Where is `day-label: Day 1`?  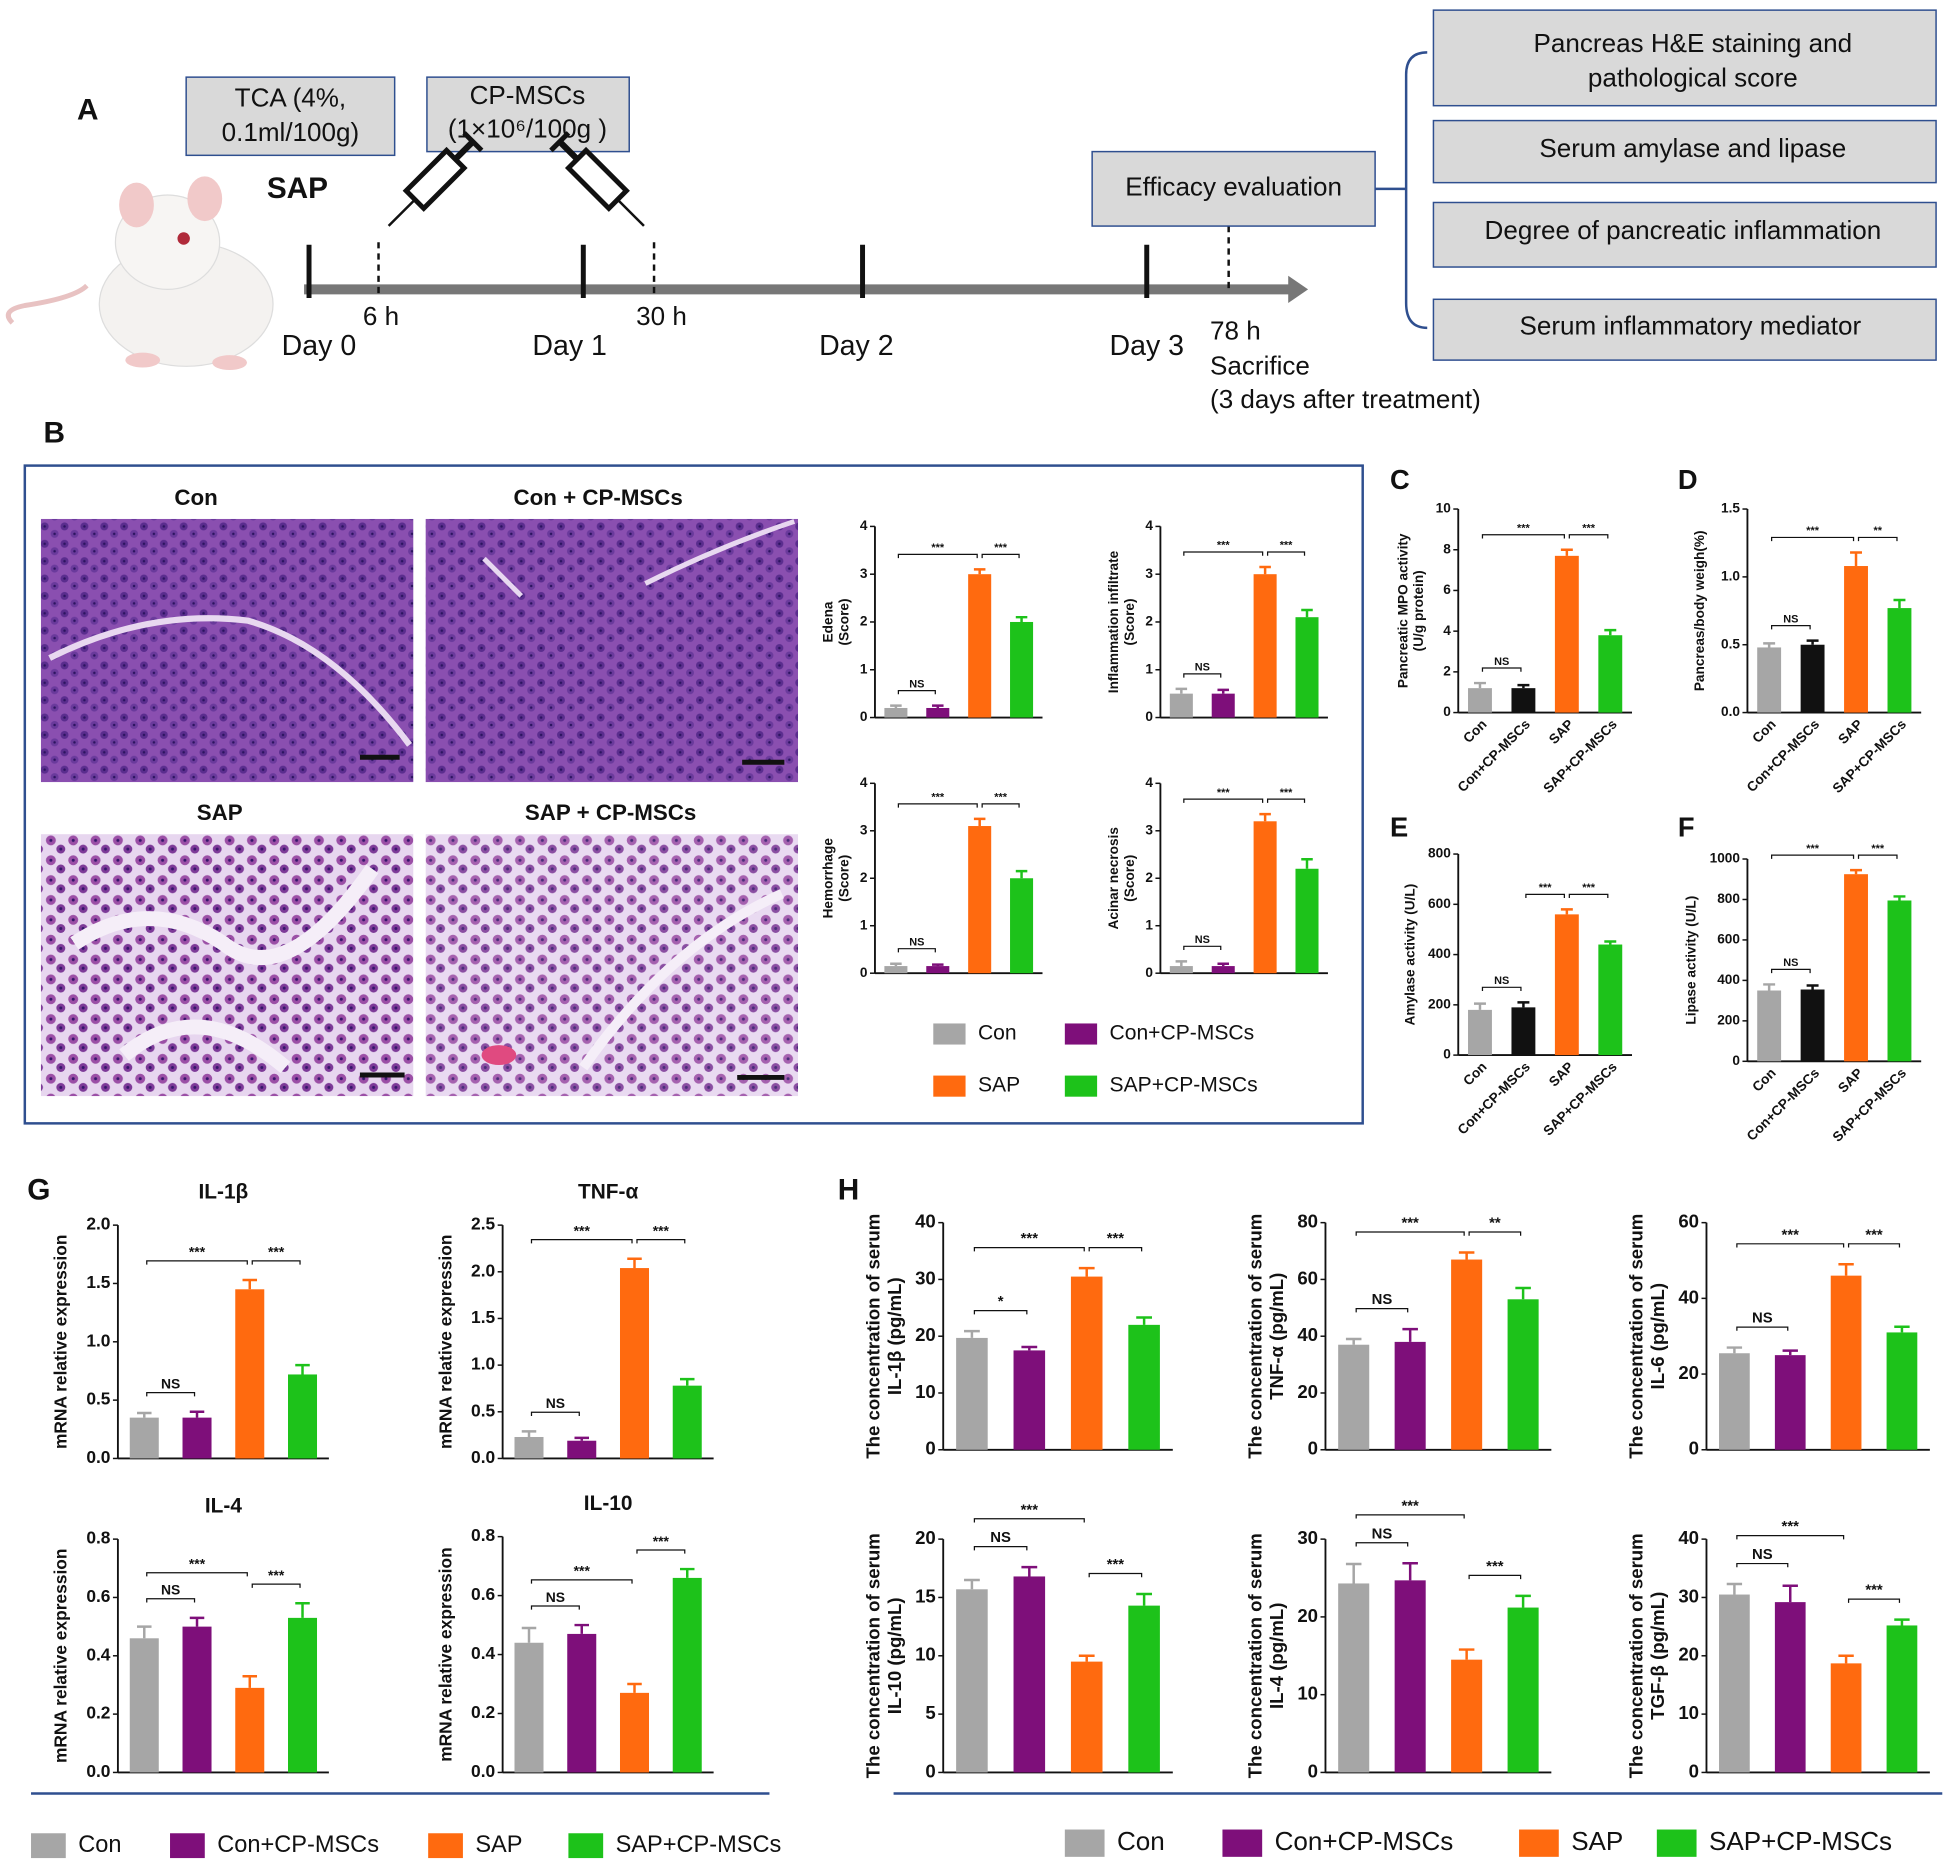
day-label: Day 1 is located at coordinates (569, 346).